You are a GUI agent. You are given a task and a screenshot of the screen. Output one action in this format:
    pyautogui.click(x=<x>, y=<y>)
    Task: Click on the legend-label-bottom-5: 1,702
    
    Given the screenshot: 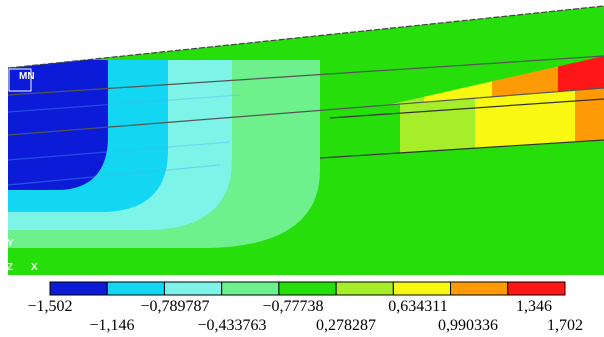 What is the action you would take?
    pyautogui.click(x=565, y=325)
    